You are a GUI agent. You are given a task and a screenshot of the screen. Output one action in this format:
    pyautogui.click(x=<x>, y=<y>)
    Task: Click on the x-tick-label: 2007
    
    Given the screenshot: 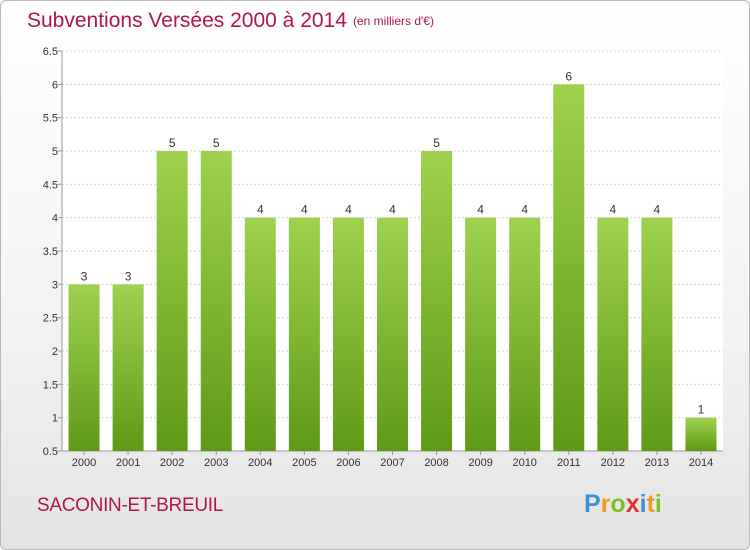 What is the action you would take?
    pyautogui.click(x=392, y=463)
    